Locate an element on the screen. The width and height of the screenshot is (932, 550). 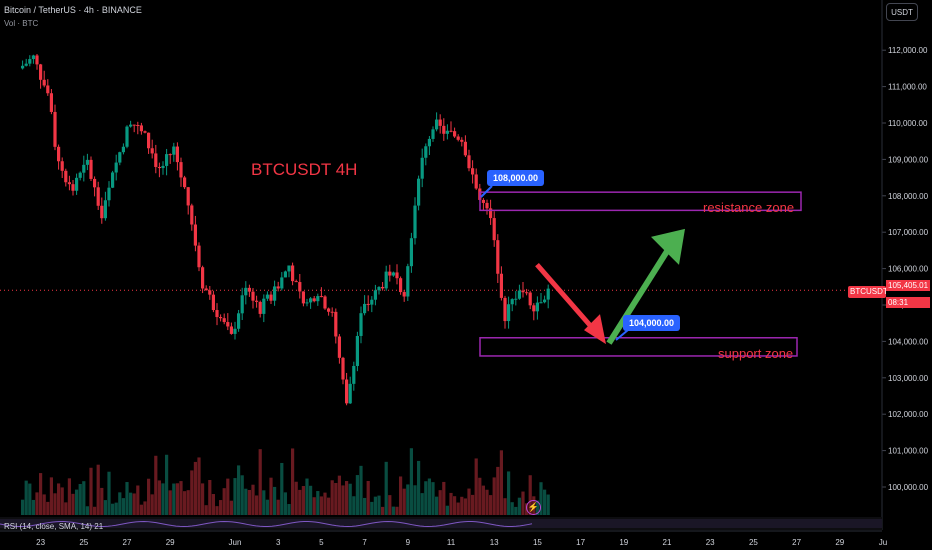
callout-108k: 108,000.00 is located at coordinates (516, 178).